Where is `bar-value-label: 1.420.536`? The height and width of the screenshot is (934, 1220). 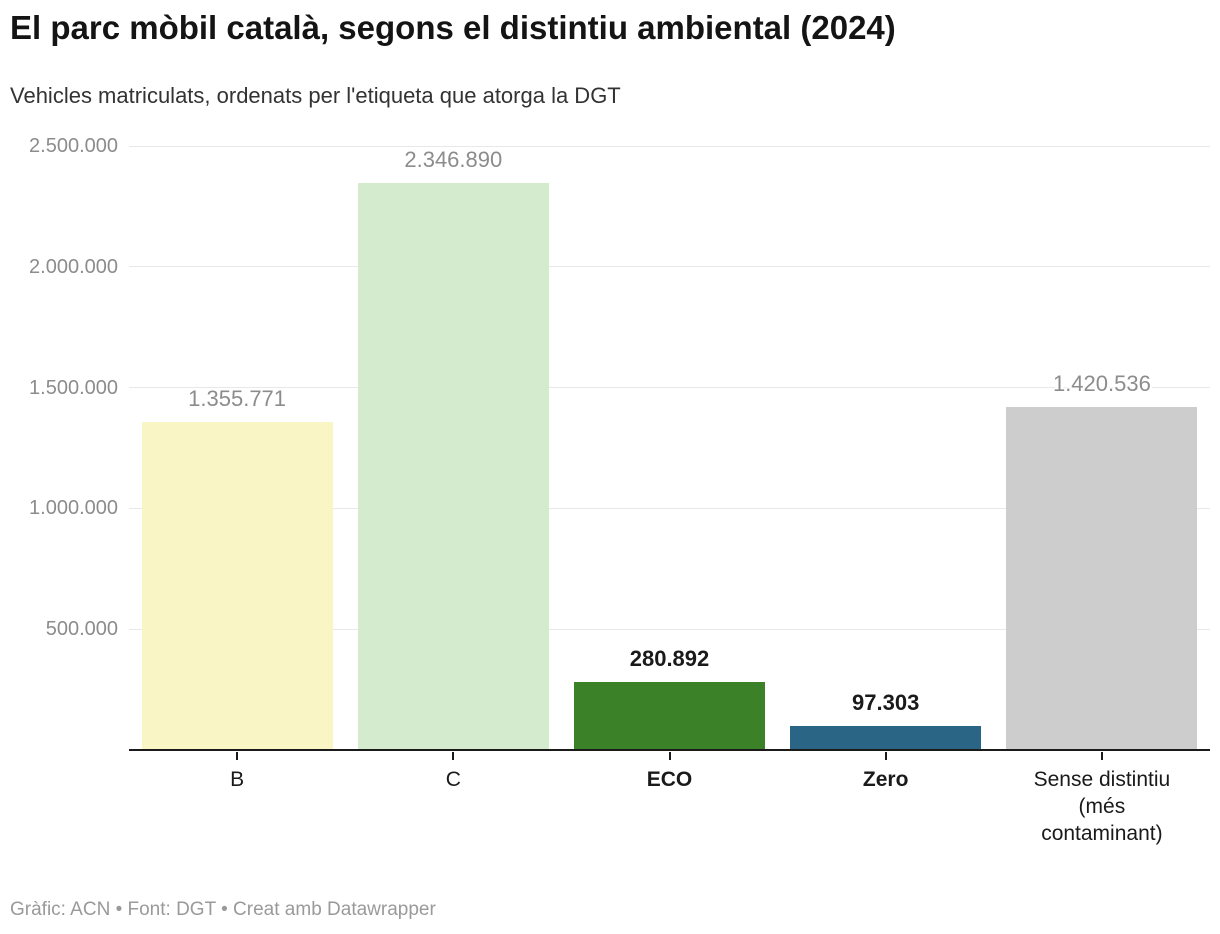 bar-value-label: 1.420.536 is located at coordinates (1101, 383).